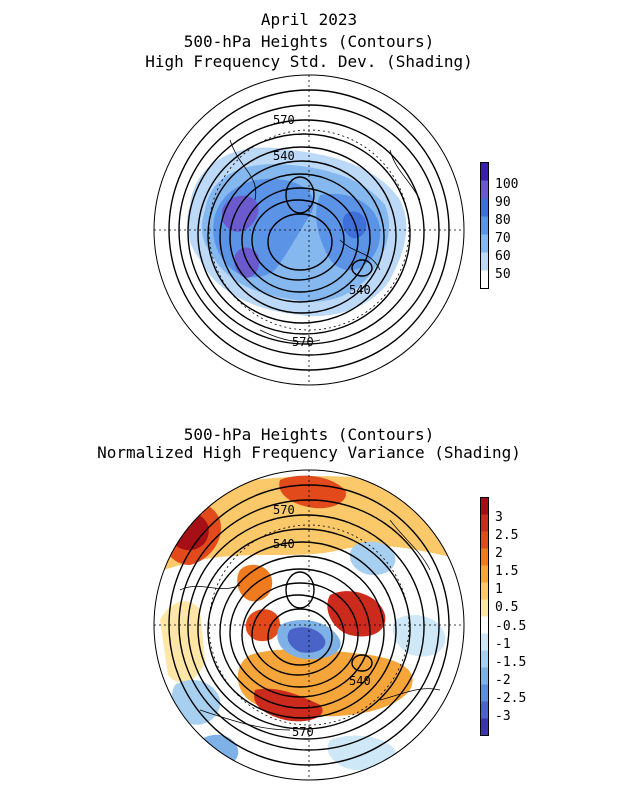  I want to click on panel2-colorbar, so click(484, 616).